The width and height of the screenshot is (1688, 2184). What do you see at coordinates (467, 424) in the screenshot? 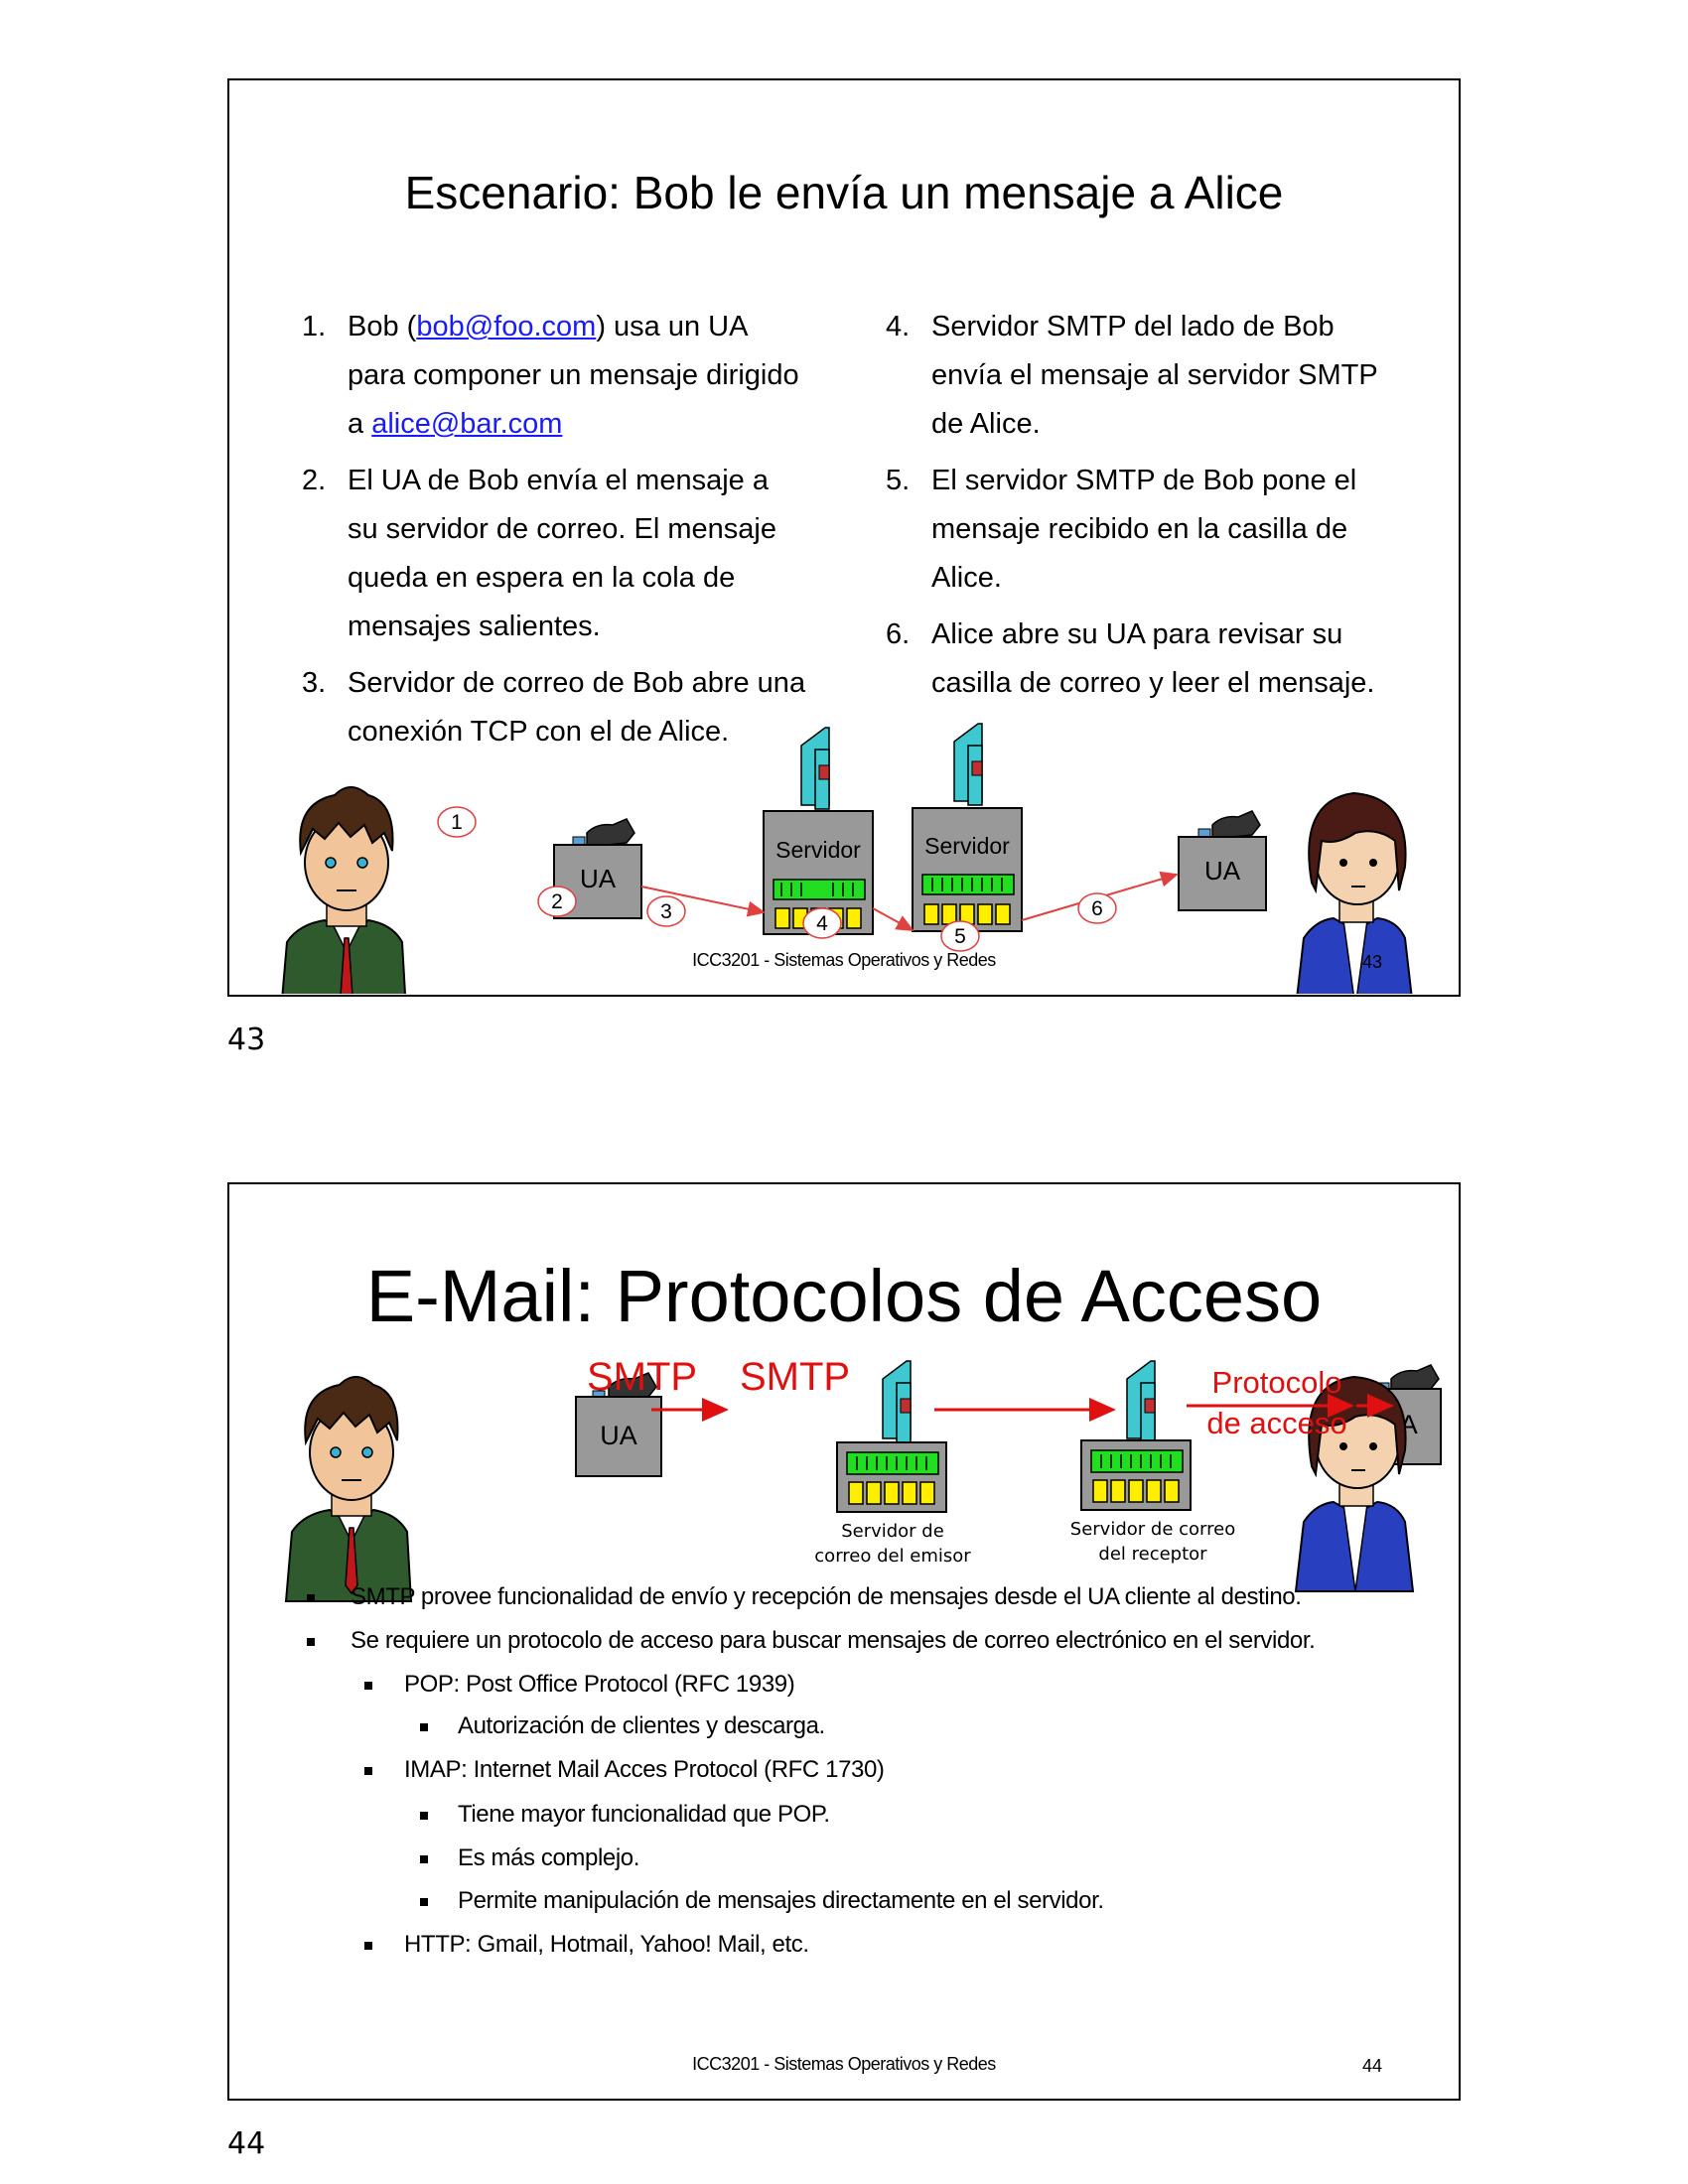
I see `alice-email-link: alice@bar.com` at bounding box center [467, 424].